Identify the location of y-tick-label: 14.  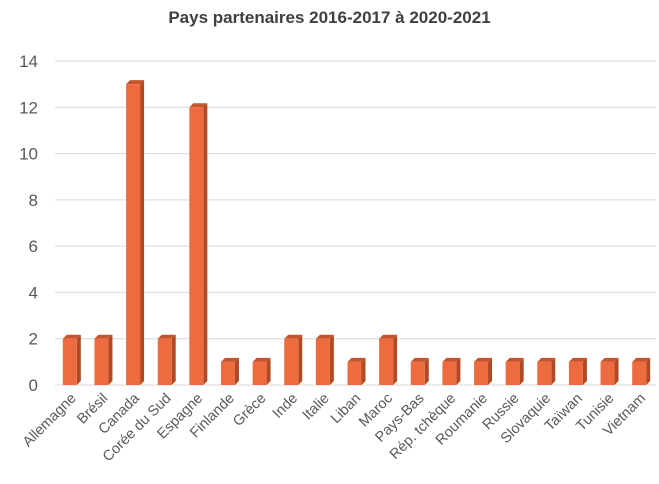
(28, 61).